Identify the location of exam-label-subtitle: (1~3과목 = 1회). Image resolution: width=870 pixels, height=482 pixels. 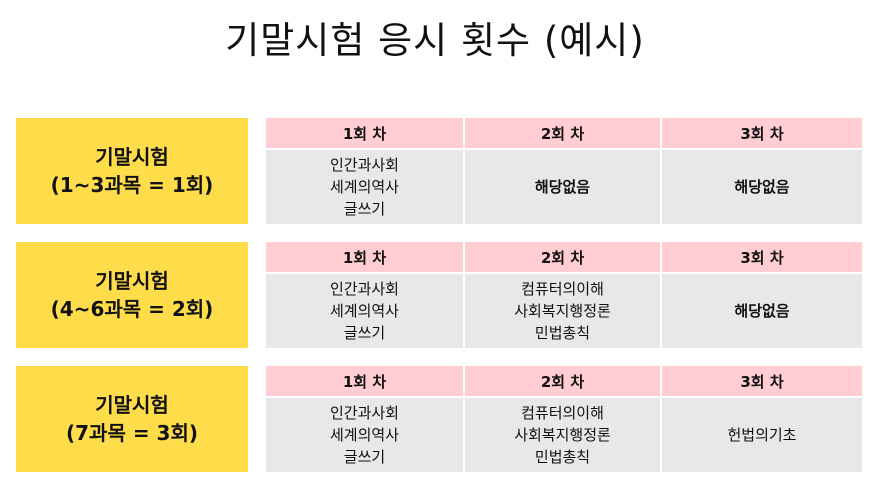
(132, 185).